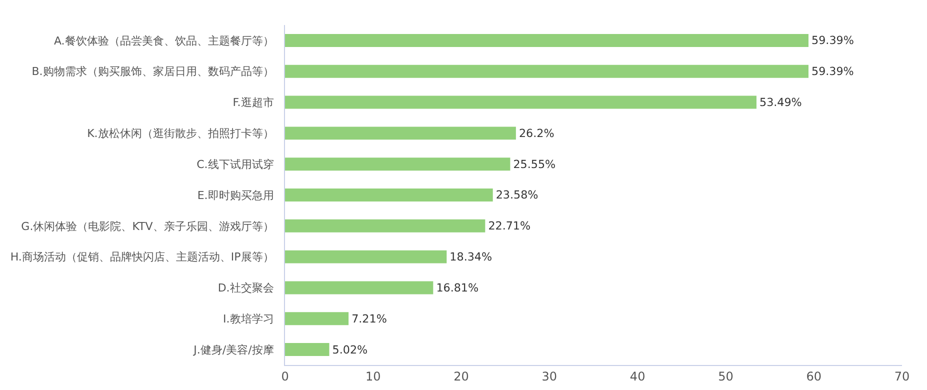 Image resolution: width=927 pixels, height=390 pixels. I want to click on data-label: 25.55%, so click(534, 164).